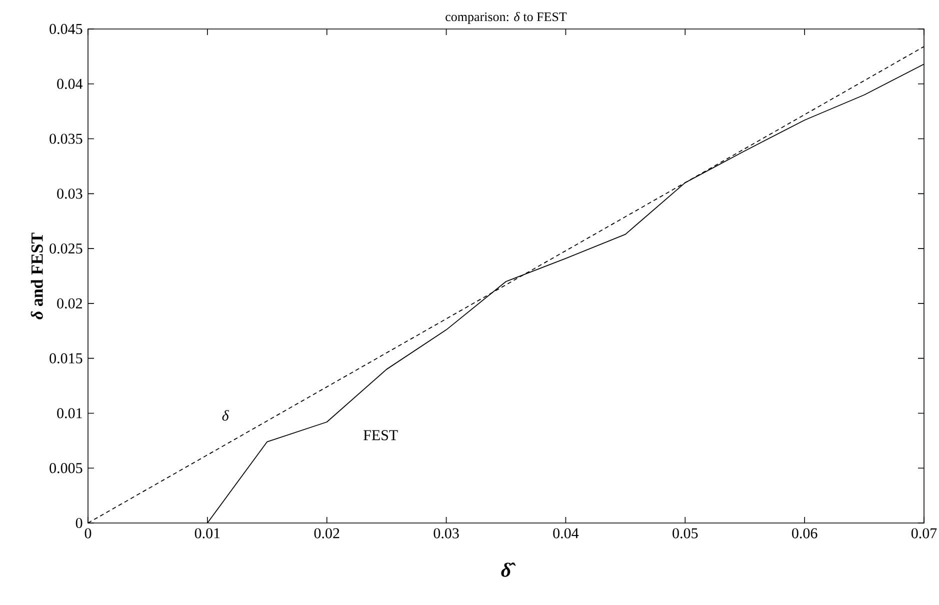 This screenshot has width=939, height=605. What do you see at coordinates (66, 248) in the screenshot?
I see `y-tick-label: 0.025` at bounding box center [66, 248].